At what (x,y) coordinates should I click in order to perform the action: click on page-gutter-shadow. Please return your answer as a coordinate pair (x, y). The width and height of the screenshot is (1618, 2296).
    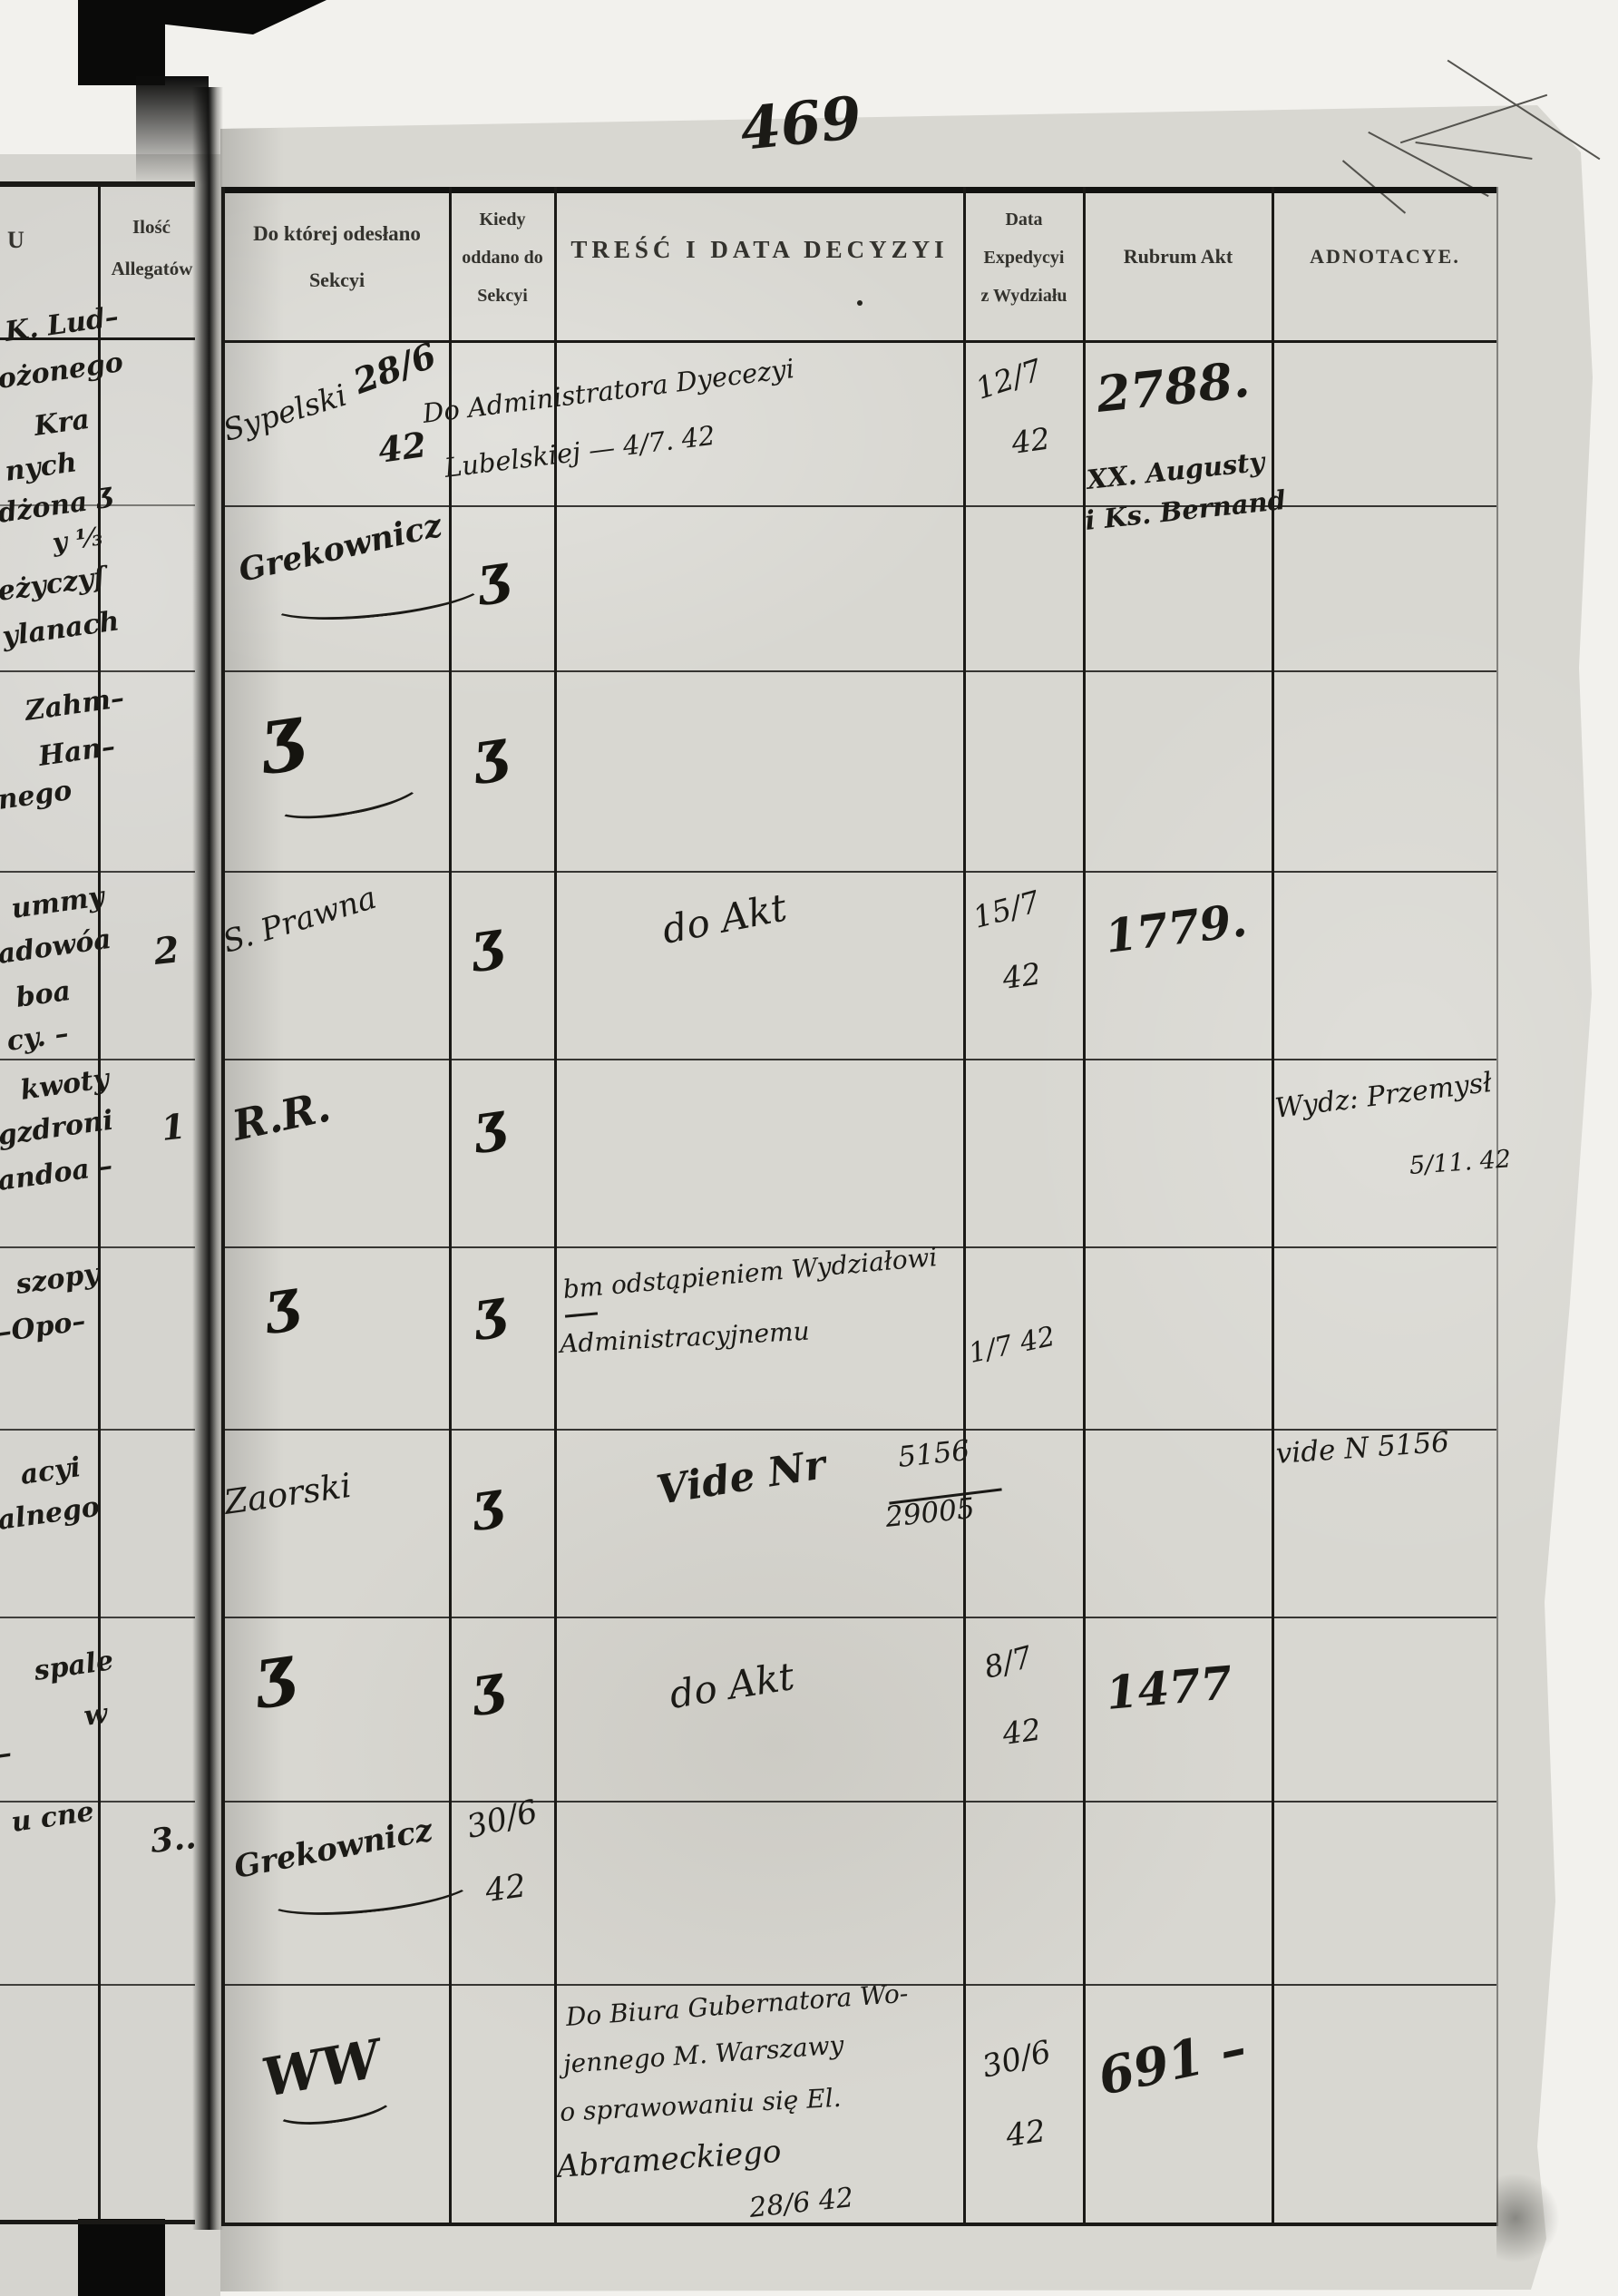
    Looking at the image, I should click on (207, 1158).